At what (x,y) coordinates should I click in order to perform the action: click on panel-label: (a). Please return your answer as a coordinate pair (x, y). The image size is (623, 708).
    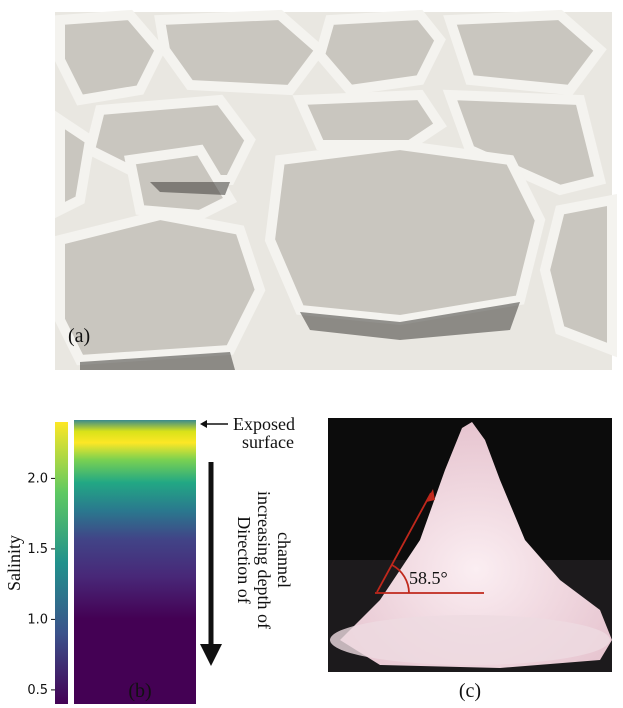
    Looking at the image, I should click on (79, 336).